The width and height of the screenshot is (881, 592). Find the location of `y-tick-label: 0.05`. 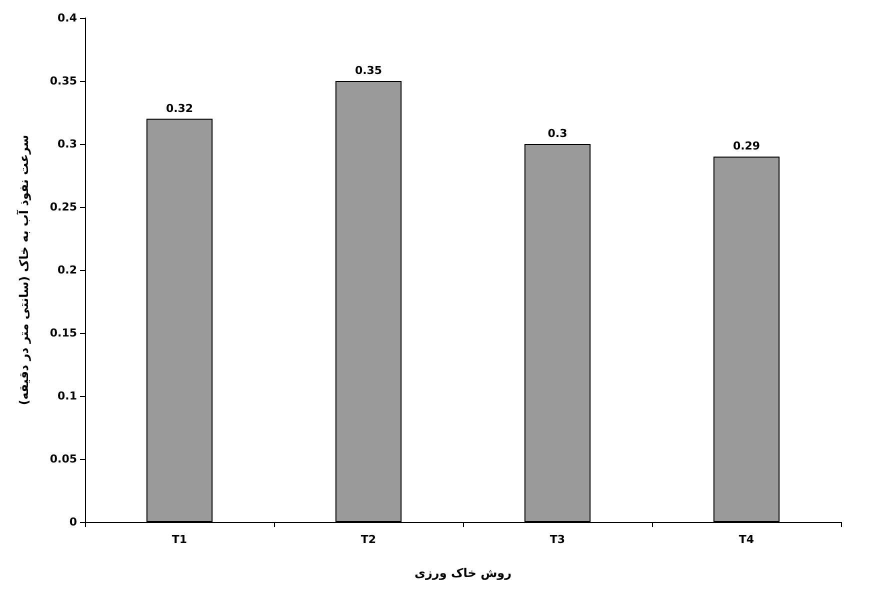

y-tick-label: 0.05 is located at coordinates (63, 459).